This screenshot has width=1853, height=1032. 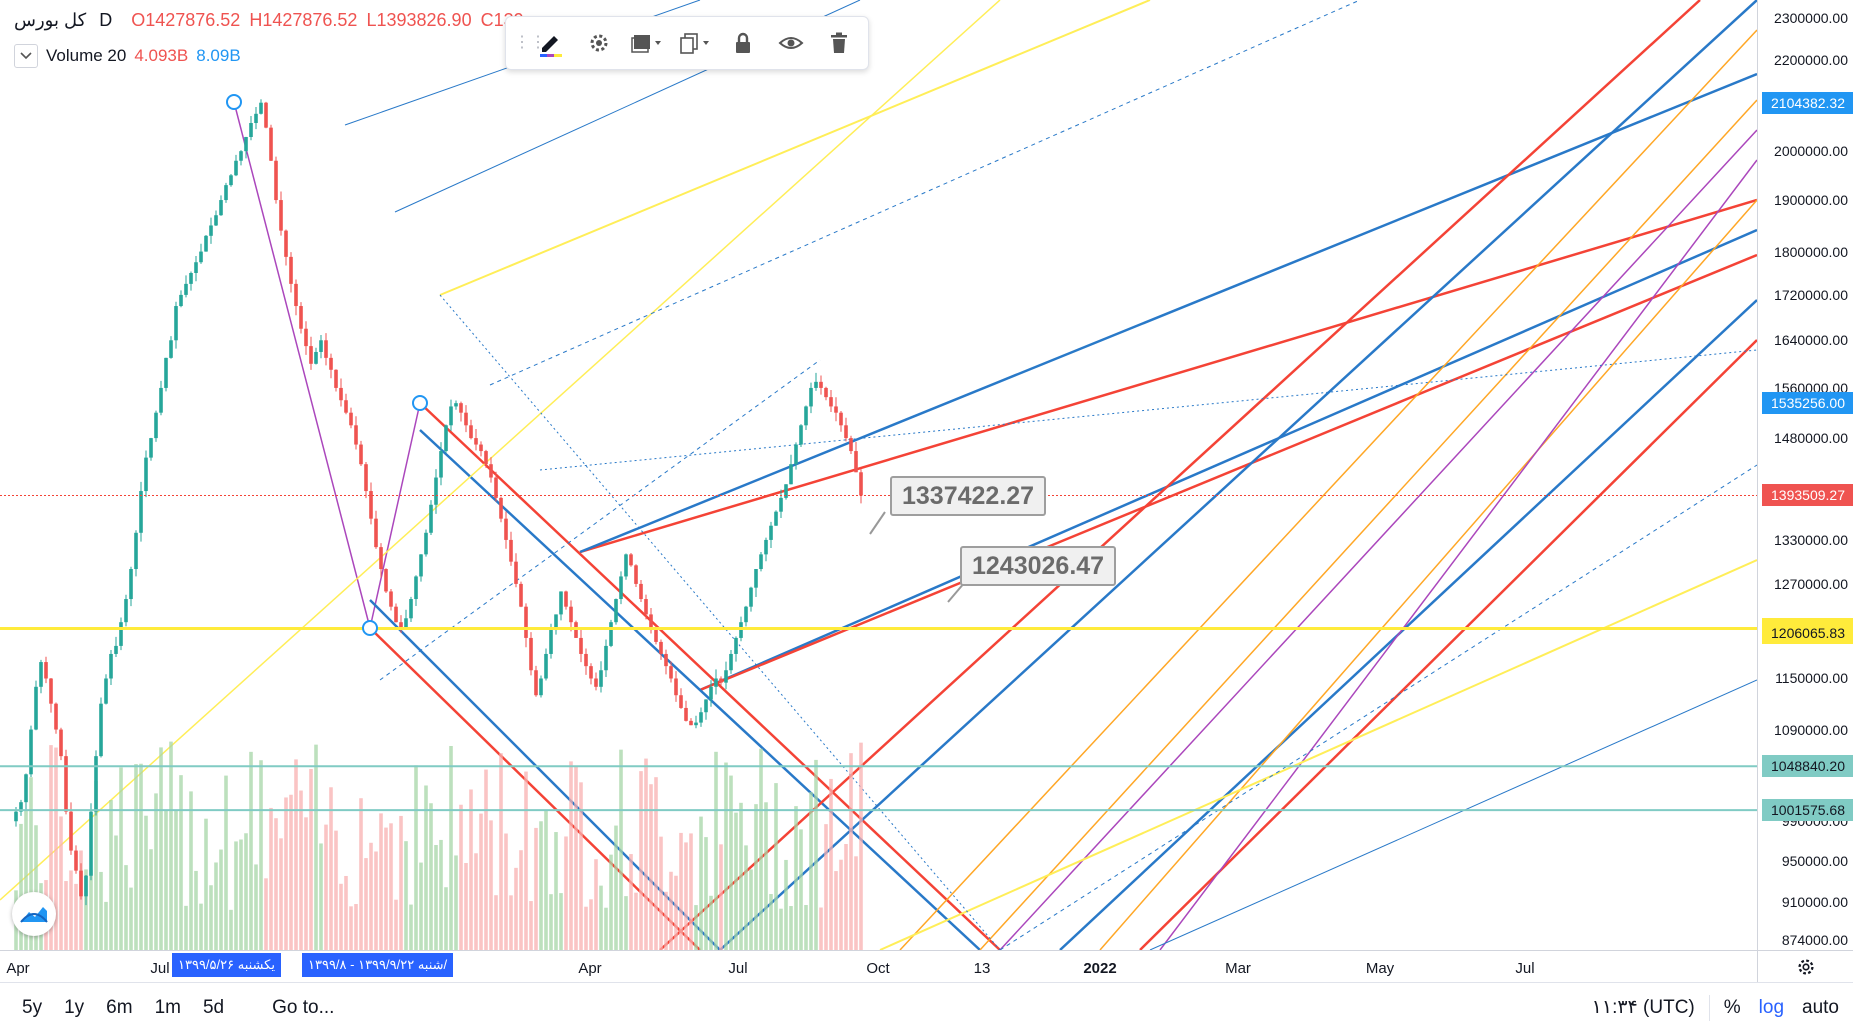 I want to click on price-tick-label: 1560000.00, so click(x=1811, y=387).